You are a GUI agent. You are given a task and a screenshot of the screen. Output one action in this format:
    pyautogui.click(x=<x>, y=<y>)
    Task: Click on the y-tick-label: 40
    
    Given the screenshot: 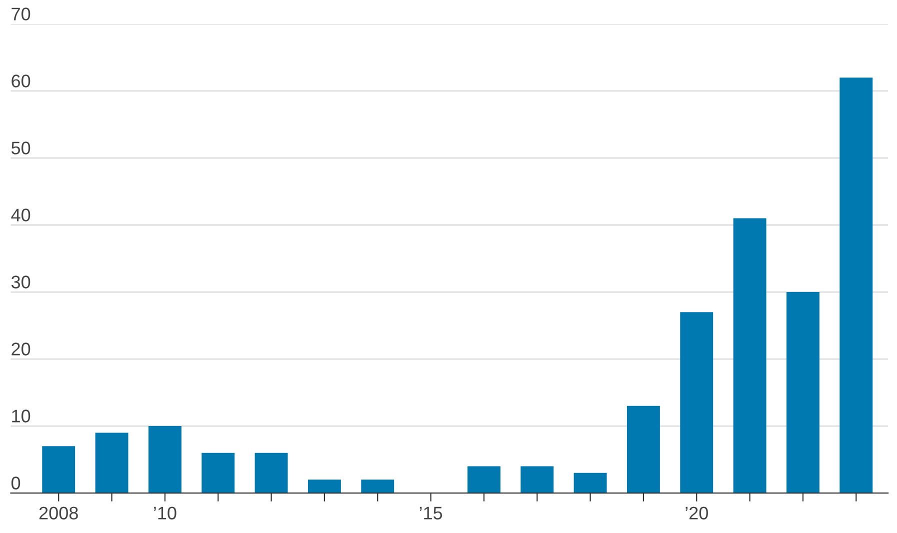 What is the action you would take?
    pyautogui.click(x=20, y=215)
    